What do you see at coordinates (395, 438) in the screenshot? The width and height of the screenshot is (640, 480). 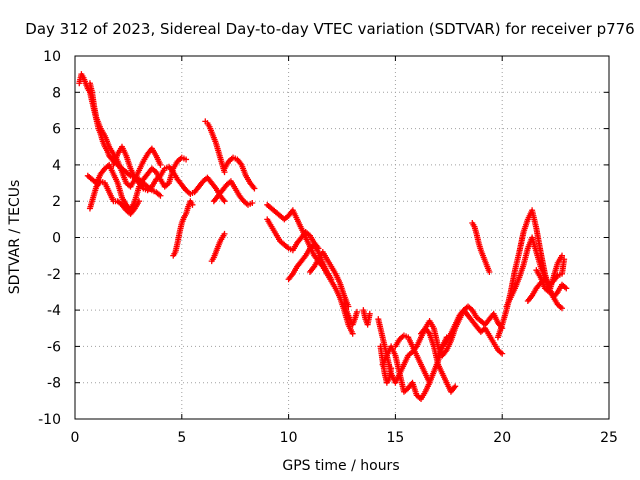 I see `x-tick-label: 15` at bounding box center [395, 438].